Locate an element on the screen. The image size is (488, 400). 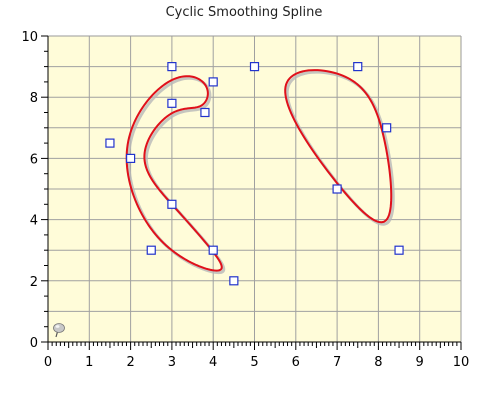
x-tick-label: 5 is located at coordinates (254, 362).